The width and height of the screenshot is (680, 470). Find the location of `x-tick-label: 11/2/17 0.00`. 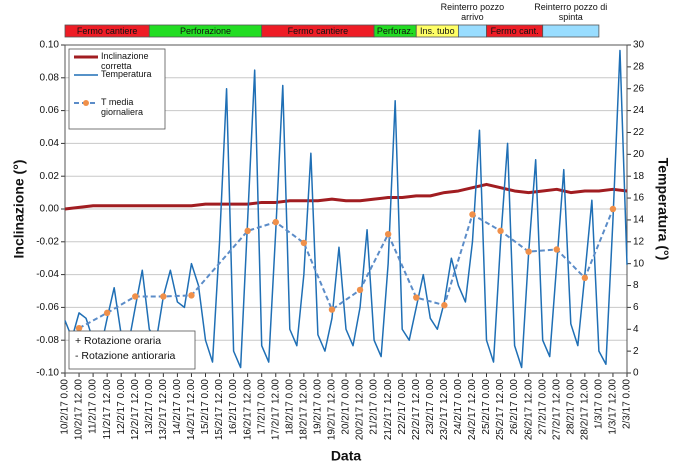

x-tick-label: 11/2/17 0.00 is located at coordinates (93, 406).